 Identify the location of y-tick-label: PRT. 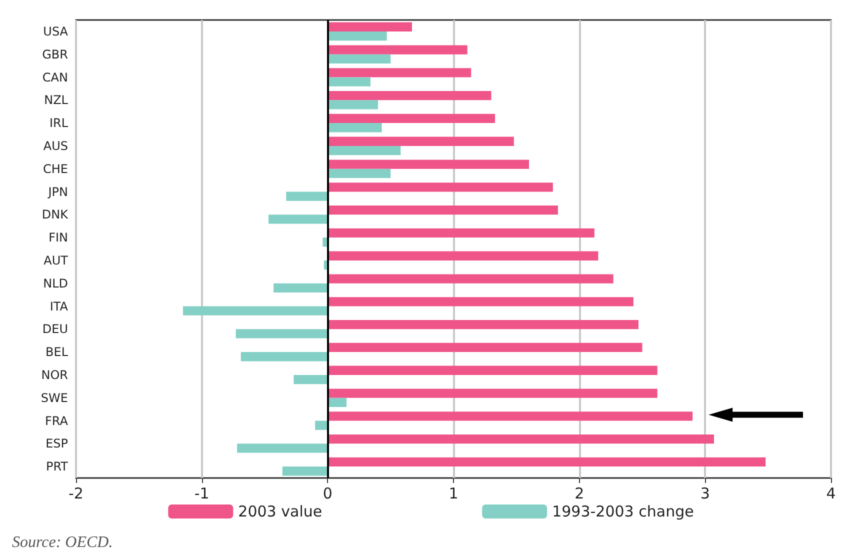
(57, 467).